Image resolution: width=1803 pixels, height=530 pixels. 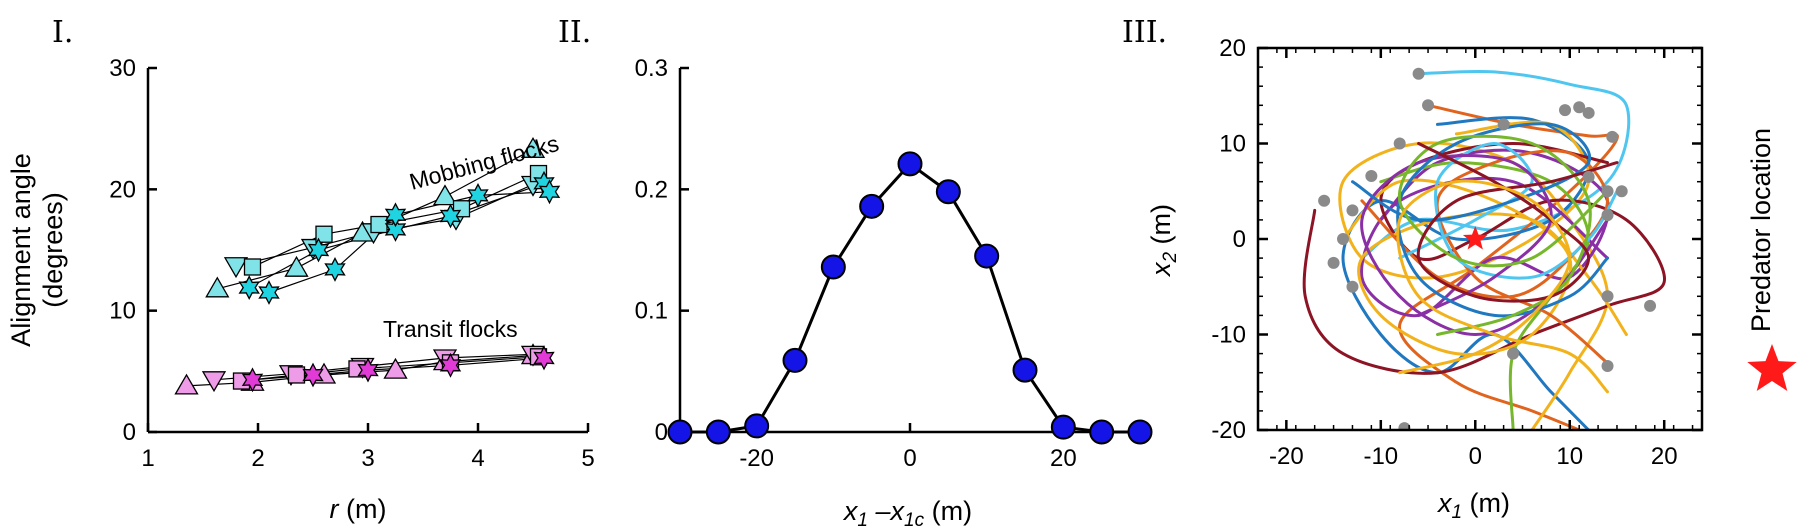 What do you see at coordinates (1473, 505) in the screenshot?
I see `chart-3-x-label: x1 (m)` at bounding box center [1473, 505].